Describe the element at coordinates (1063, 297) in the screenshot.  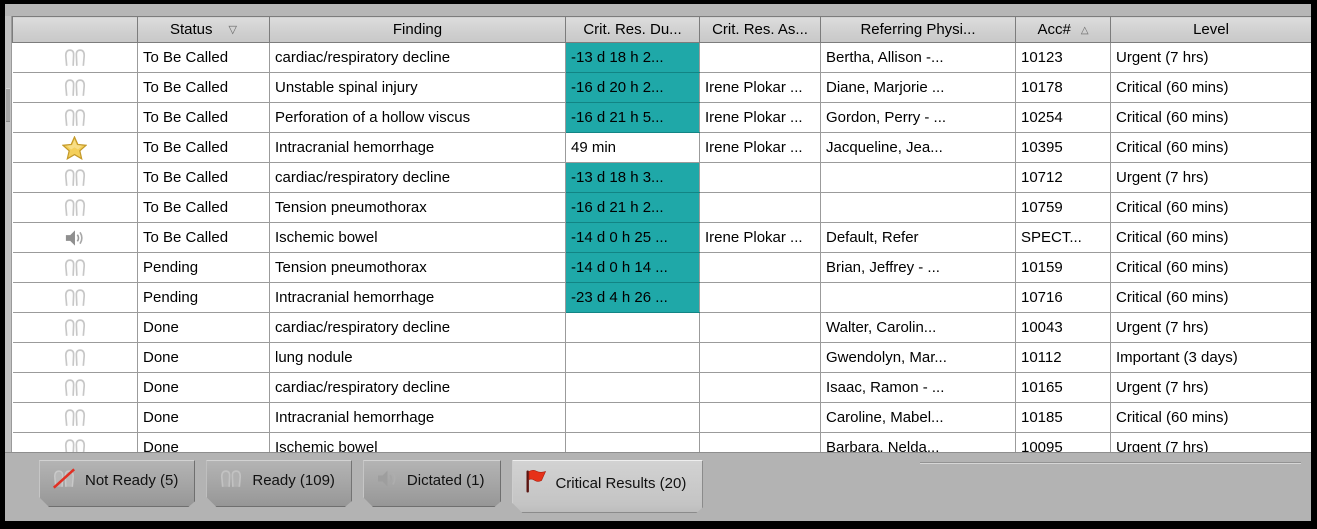
I see `cell-acc: 10716` at that location.